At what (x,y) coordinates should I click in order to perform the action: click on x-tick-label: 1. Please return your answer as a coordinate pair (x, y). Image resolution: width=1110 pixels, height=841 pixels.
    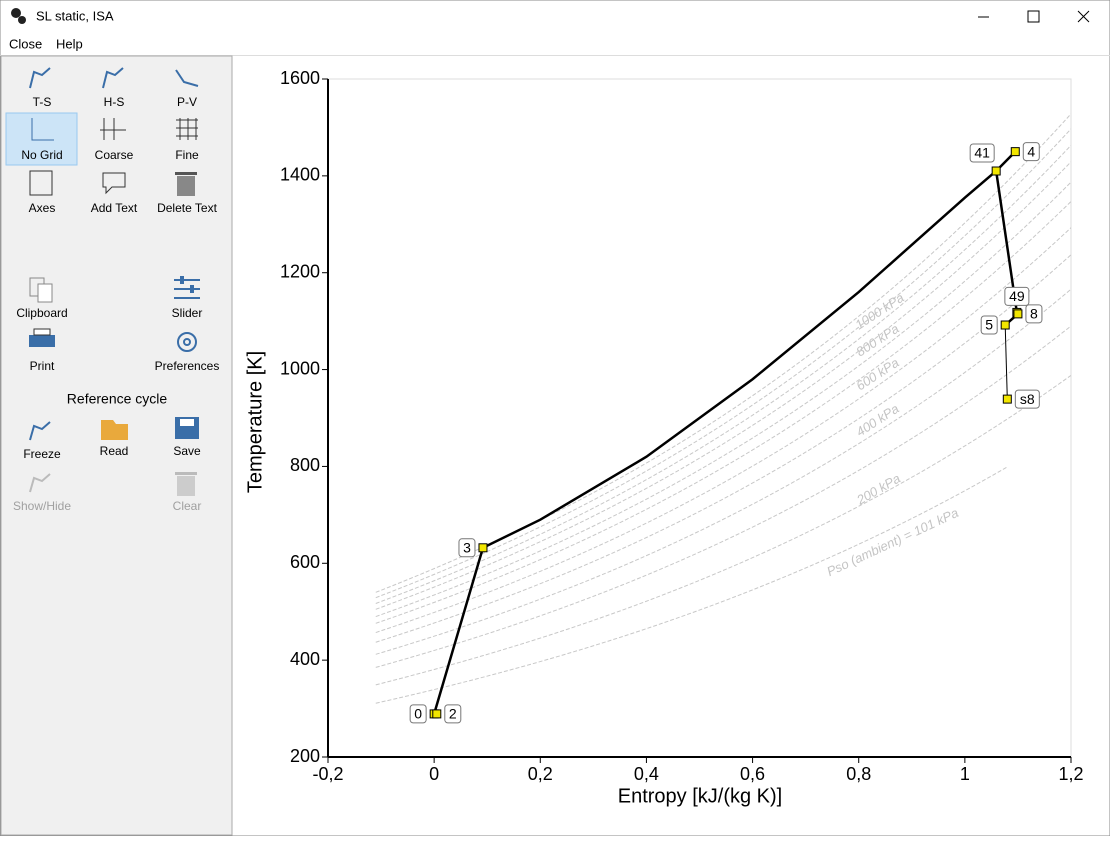
    Looking at the image, I should click on (965, 774).